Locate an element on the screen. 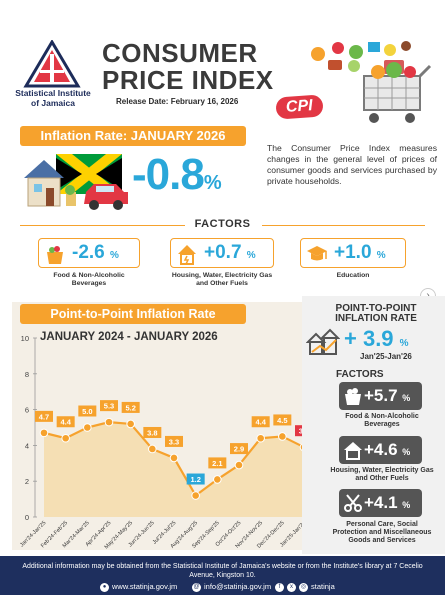  scissors-icon is located at coordinates (353, 503).